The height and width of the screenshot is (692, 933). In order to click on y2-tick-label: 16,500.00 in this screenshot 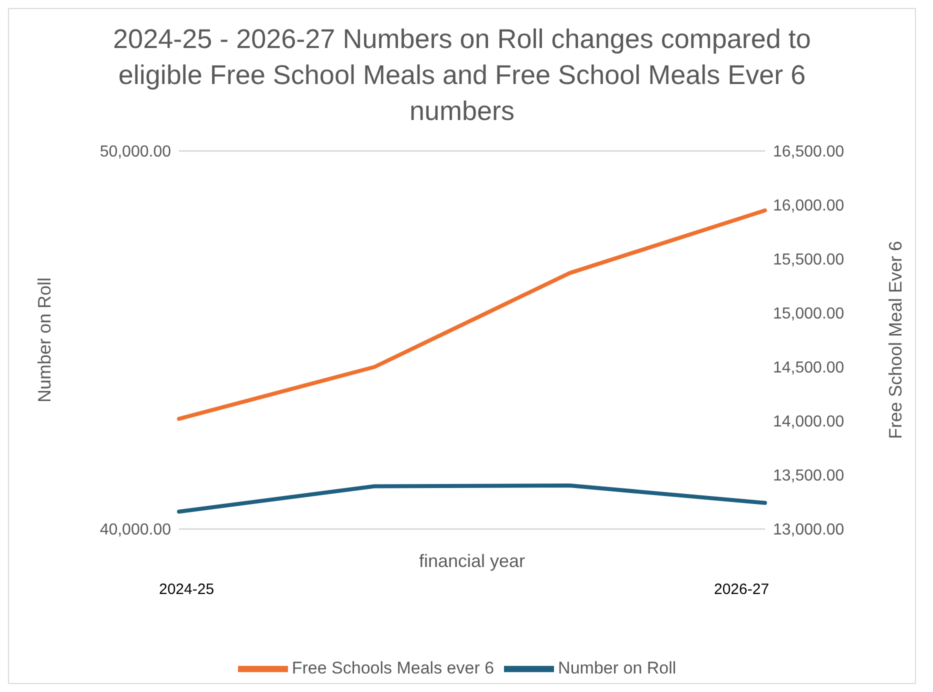, I will do `click(808, 152)`.